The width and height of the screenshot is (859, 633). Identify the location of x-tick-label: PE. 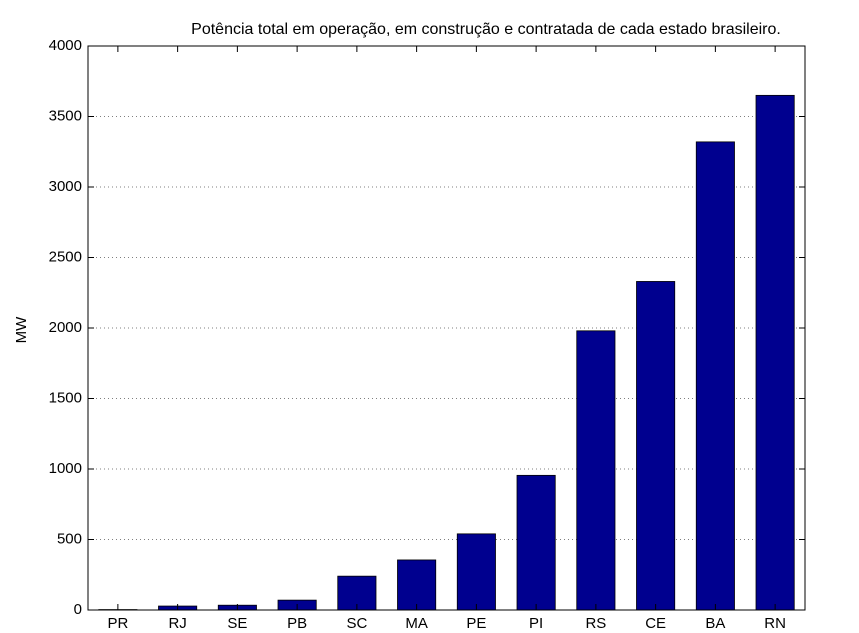
(476, 623).